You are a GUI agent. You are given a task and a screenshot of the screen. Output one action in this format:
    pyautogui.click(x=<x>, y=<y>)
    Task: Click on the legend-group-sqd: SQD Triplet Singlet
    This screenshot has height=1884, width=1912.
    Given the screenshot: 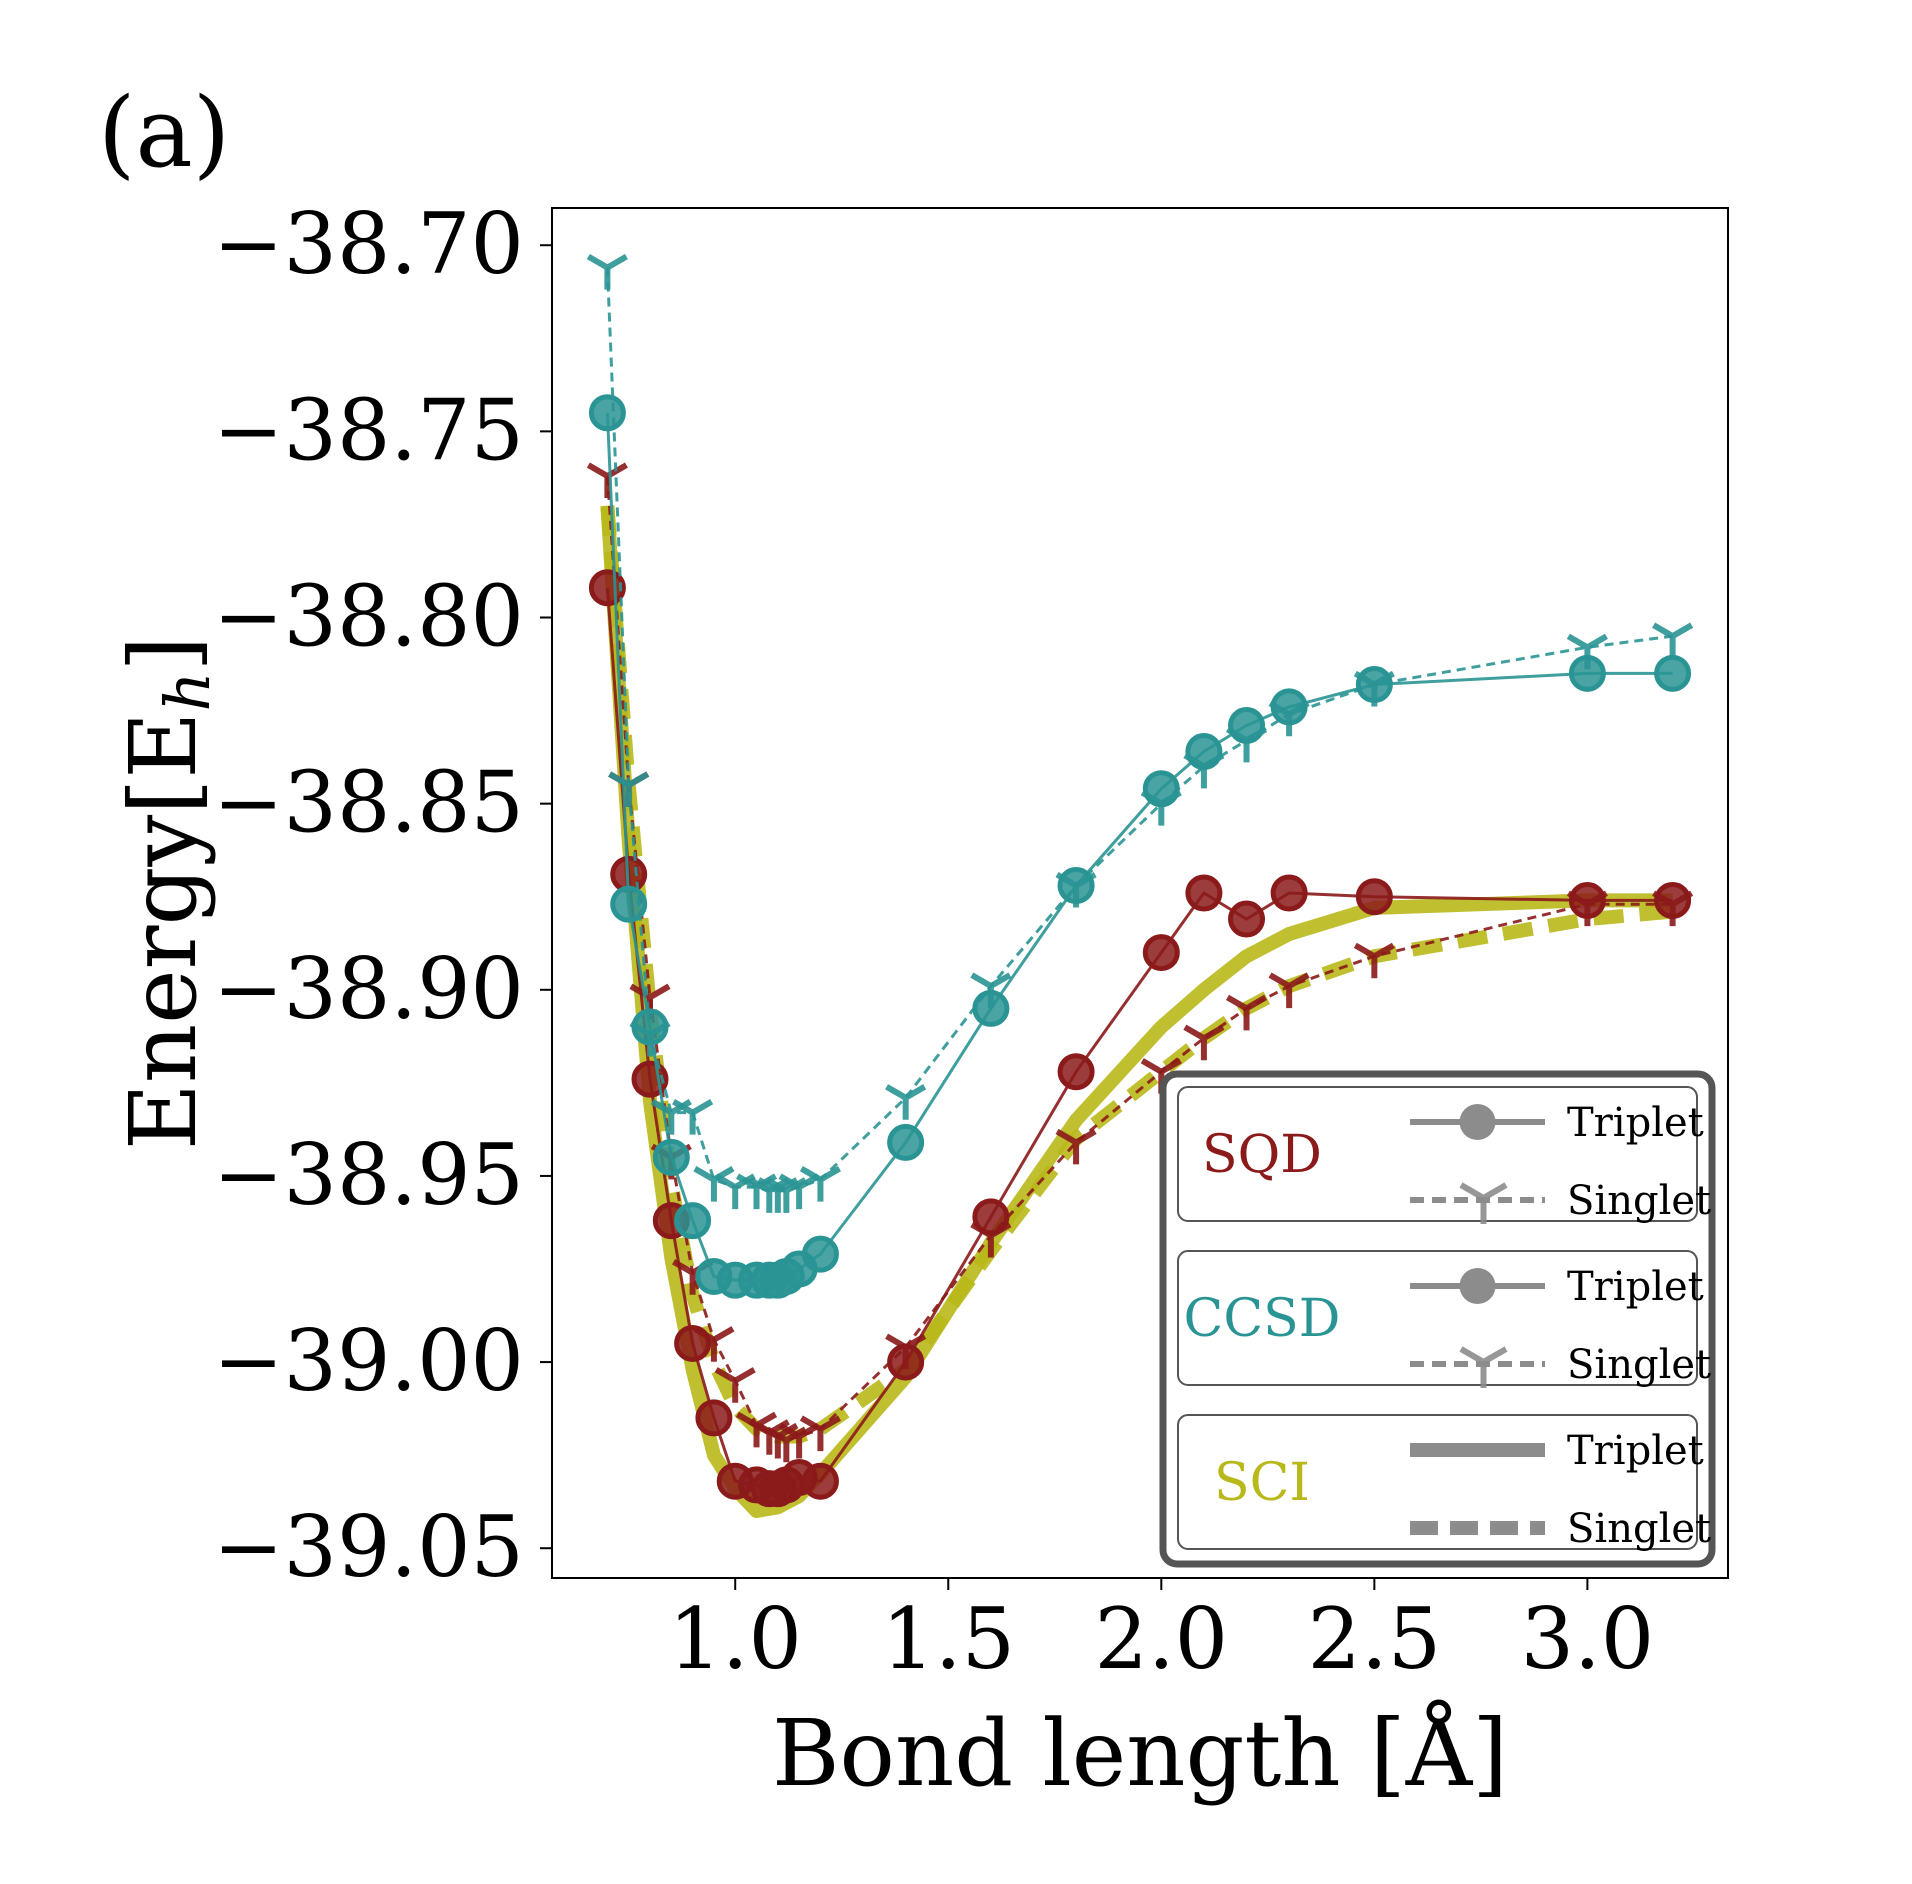 What is the action you would take?
    pyautogui.click(x=1444, y=1155)
    